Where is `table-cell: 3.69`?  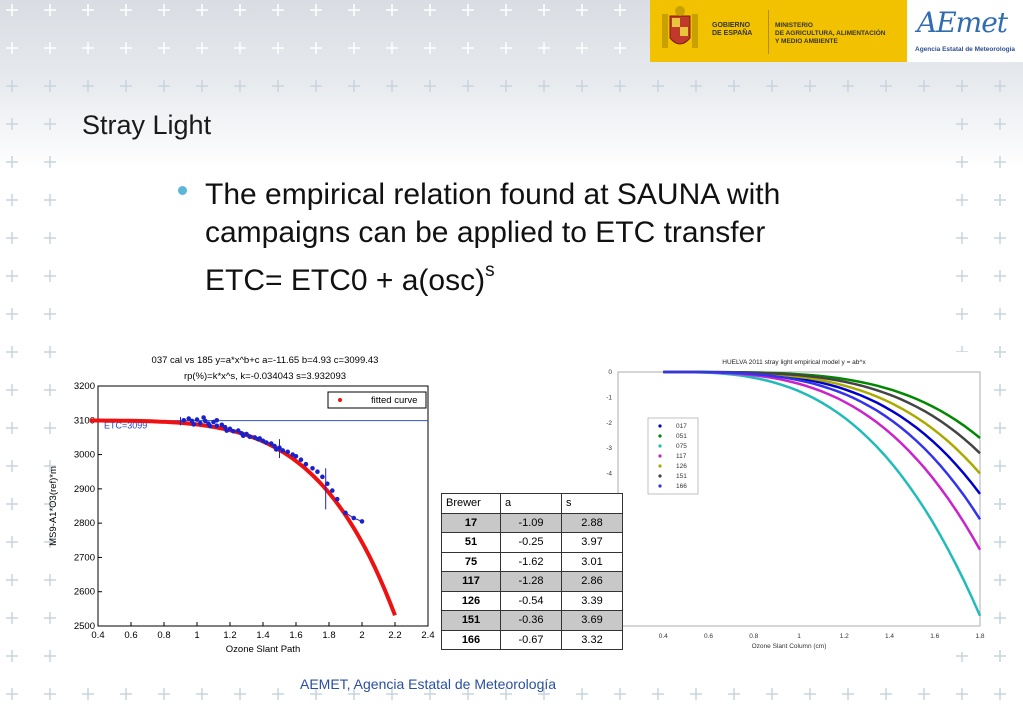 table-cell: 3.69 is located at coordinates (592, 620).